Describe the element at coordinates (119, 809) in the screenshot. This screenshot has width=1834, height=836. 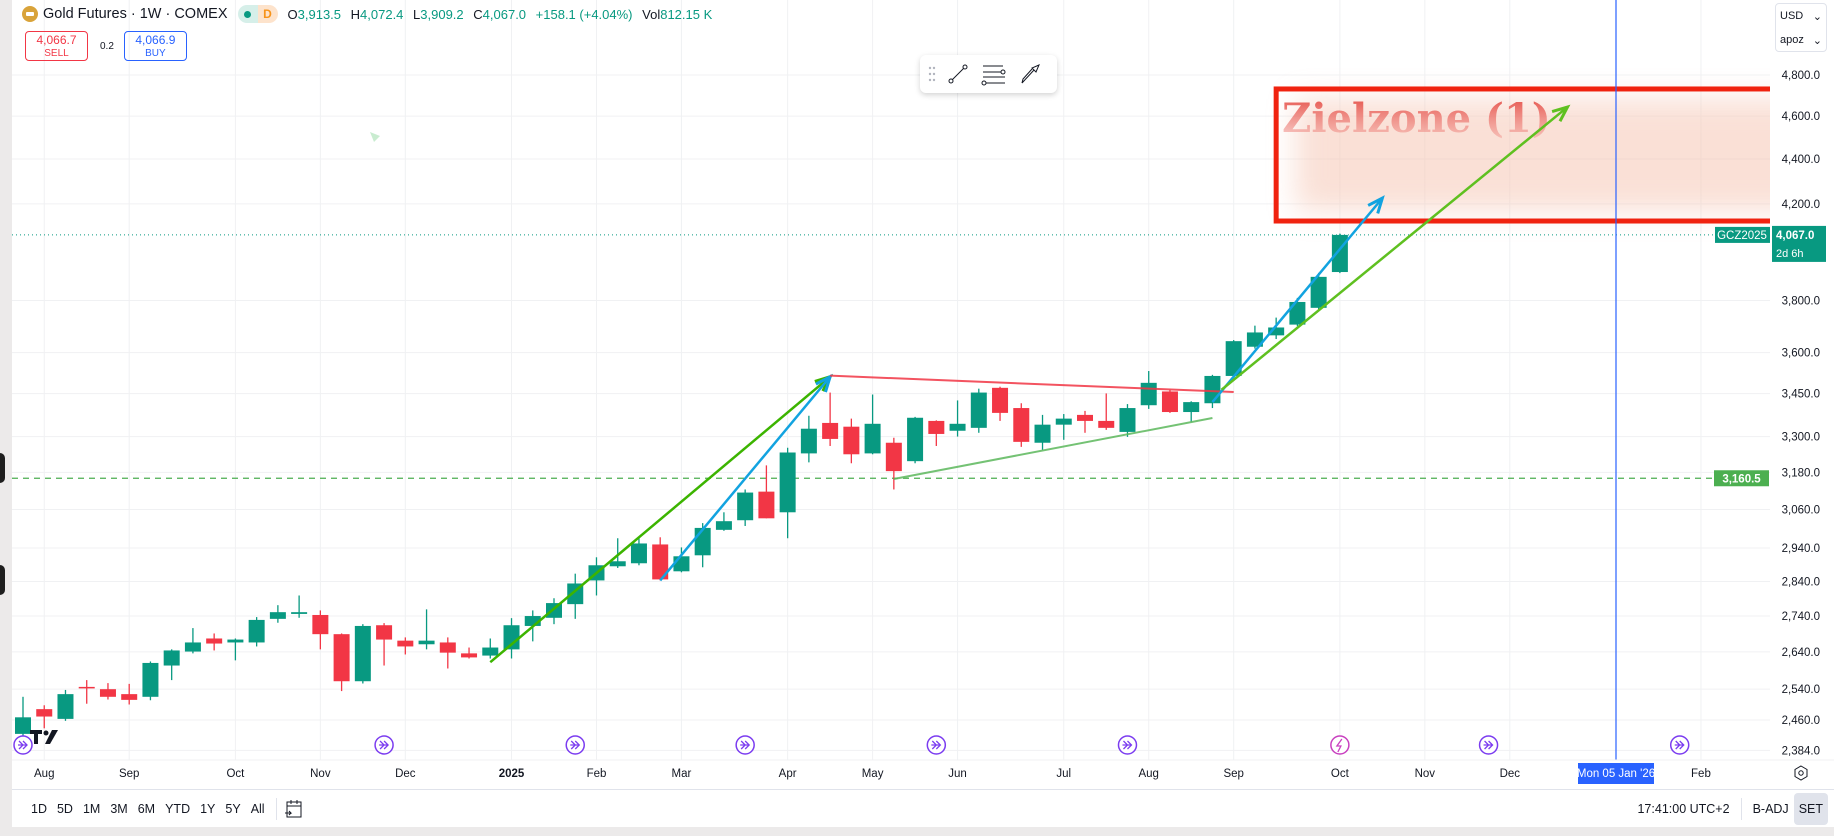
I see `range-3m: 3M` at that location.